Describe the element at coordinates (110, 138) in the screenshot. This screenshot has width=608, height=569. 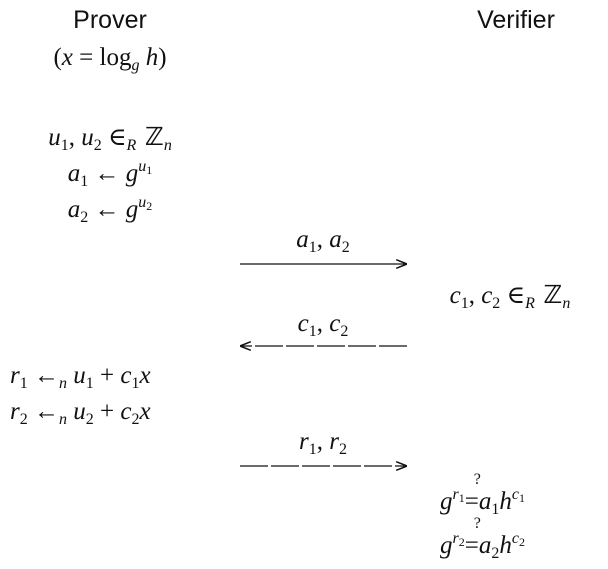
I see `prover-random-choice: u1, u2 ∈R ℤn` at that location.